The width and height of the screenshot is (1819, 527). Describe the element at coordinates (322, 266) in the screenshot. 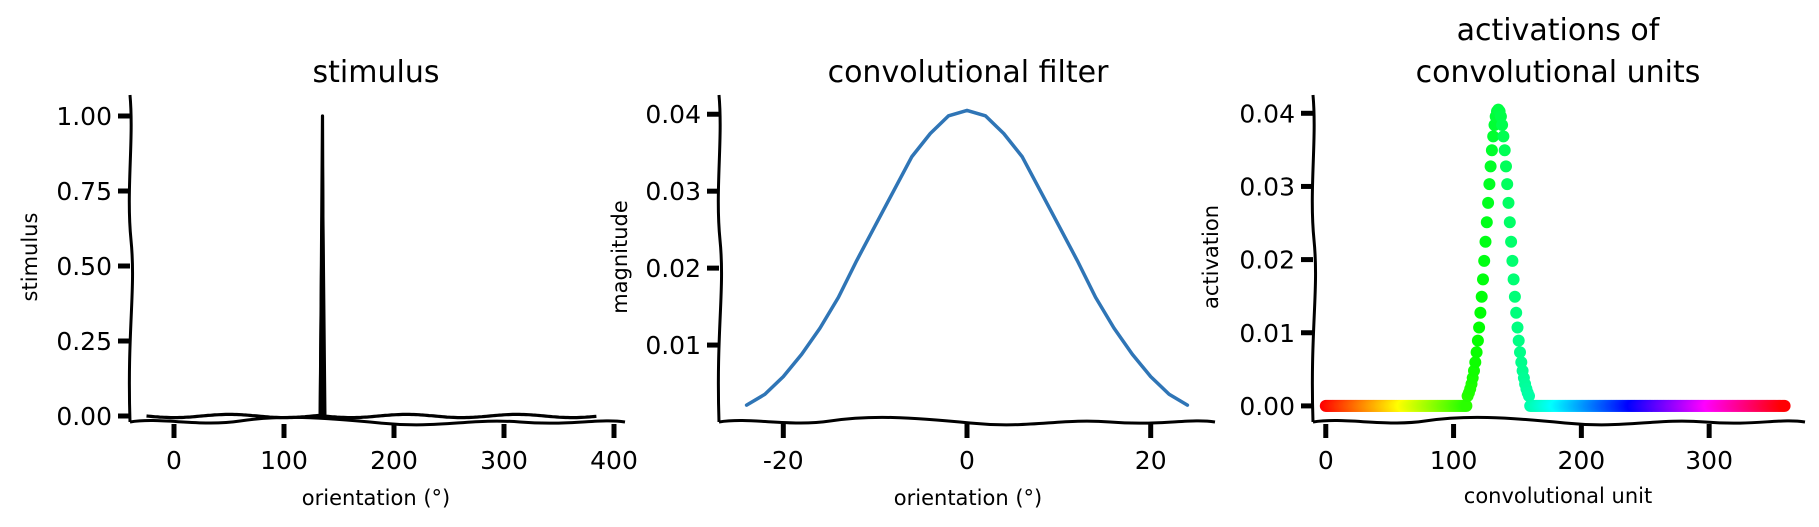

I see `stimulus-spike` at that location.